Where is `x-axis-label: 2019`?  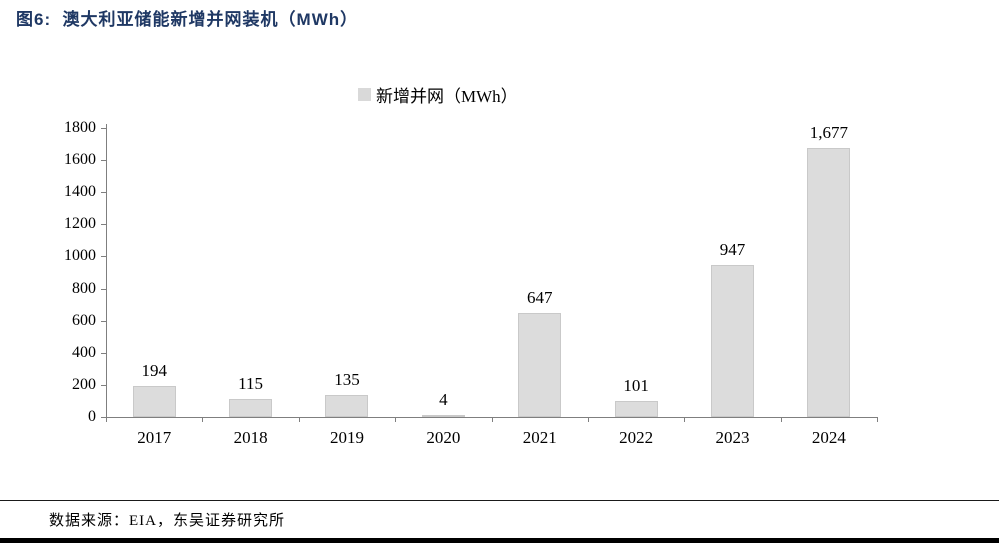 x-axis-label: 2019 is located at coordinates (346, 437).